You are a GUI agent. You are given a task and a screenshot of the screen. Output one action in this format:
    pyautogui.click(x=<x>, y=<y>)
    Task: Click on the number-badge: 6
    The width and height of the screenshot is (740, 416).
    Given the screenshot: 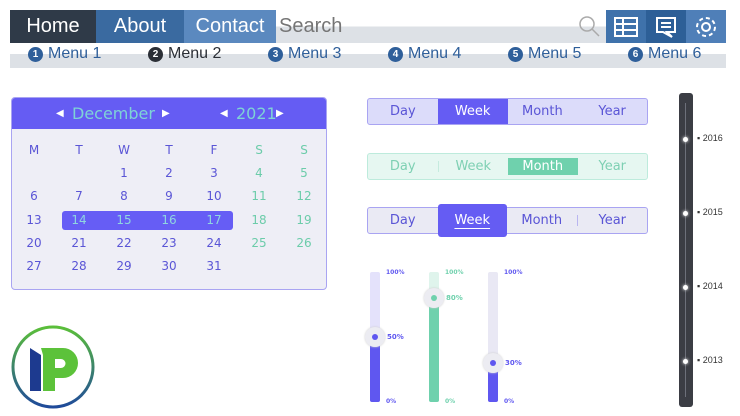 What is the action you would take?
    pyautogui.click(x=635, y=54)
    